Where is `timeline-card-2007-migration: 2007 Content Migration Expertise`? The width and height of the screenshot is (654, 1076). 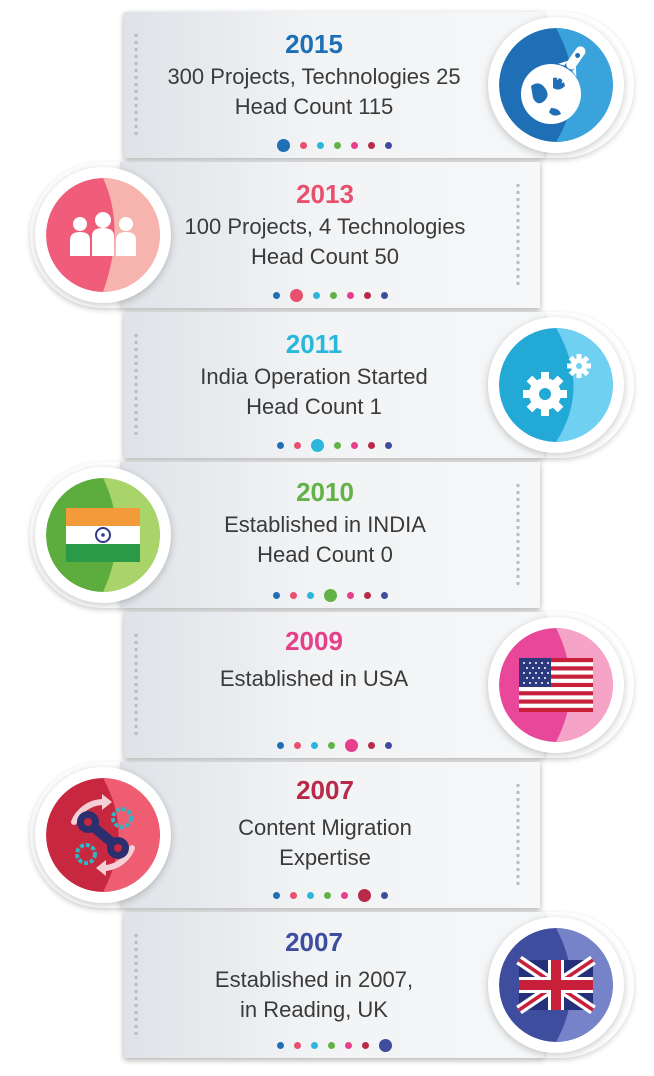
timeline-card-2007-migration: 2007 Content Migration Expertise is located at coordinates (330, 835).